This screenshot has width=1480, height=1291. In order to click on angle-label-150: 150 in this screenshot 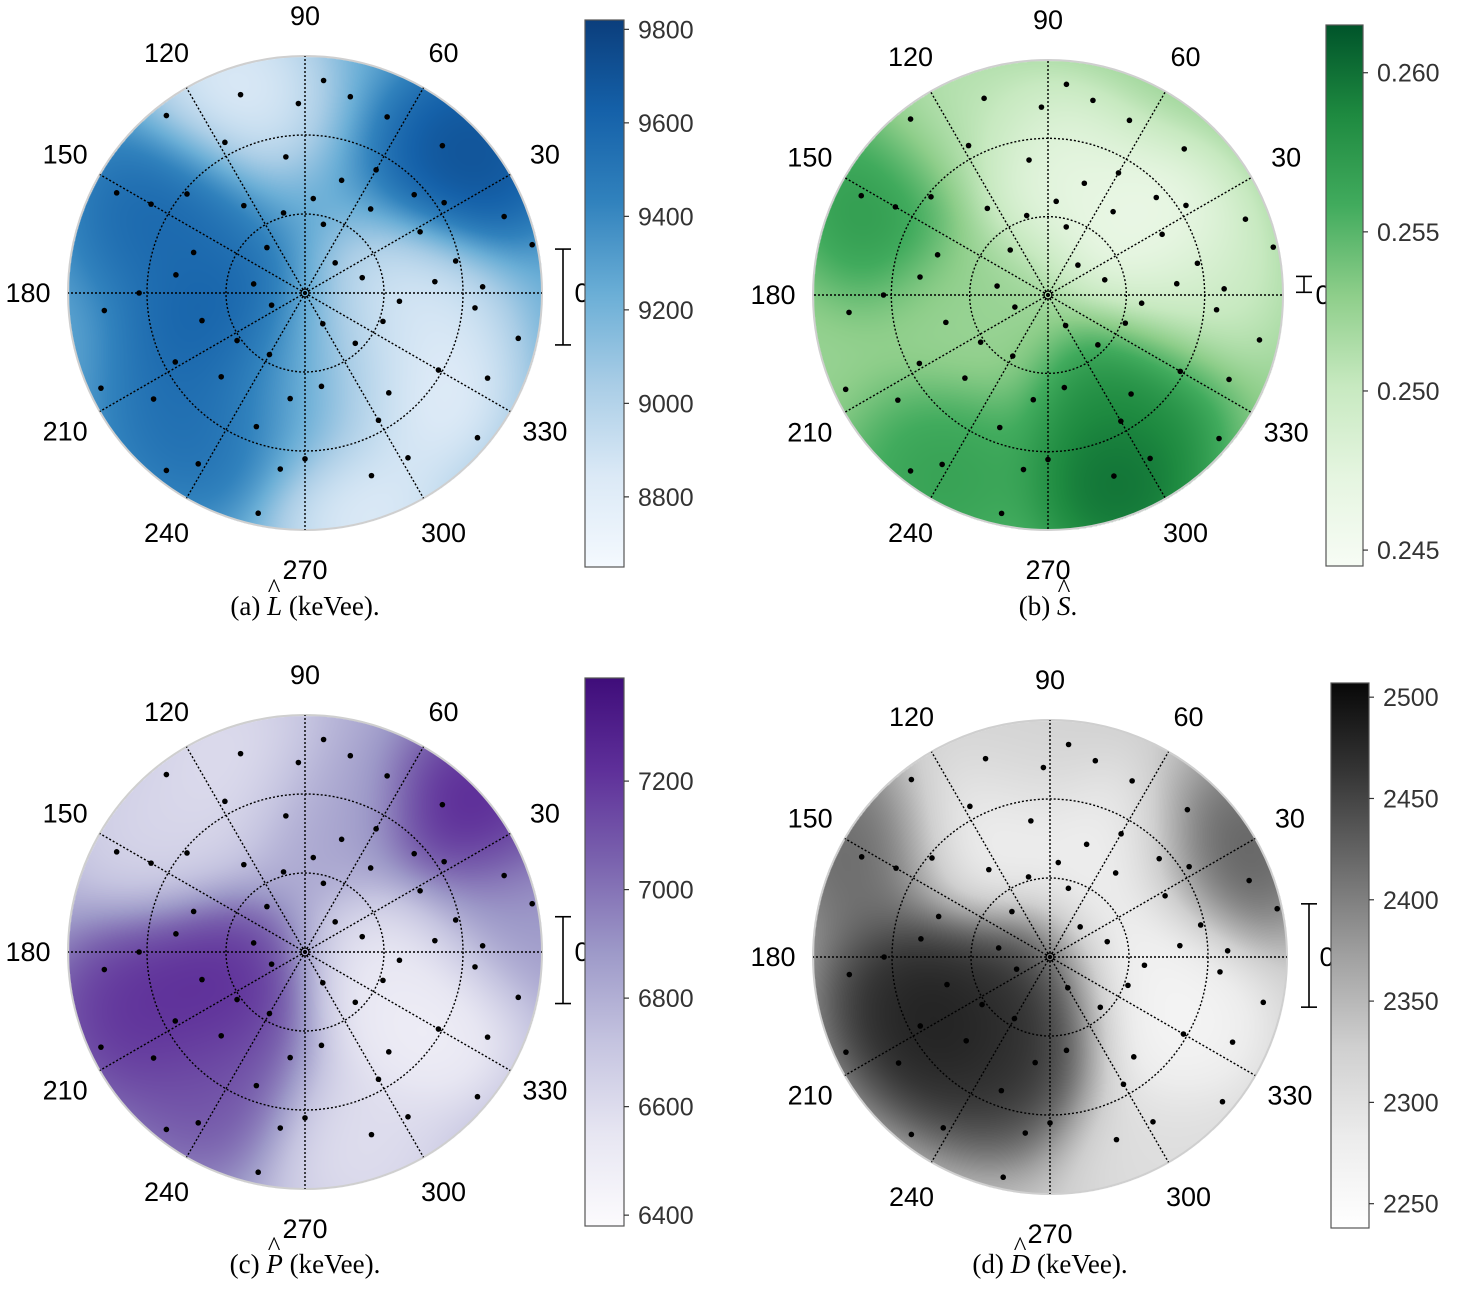, I will do `click(65, 814)`.